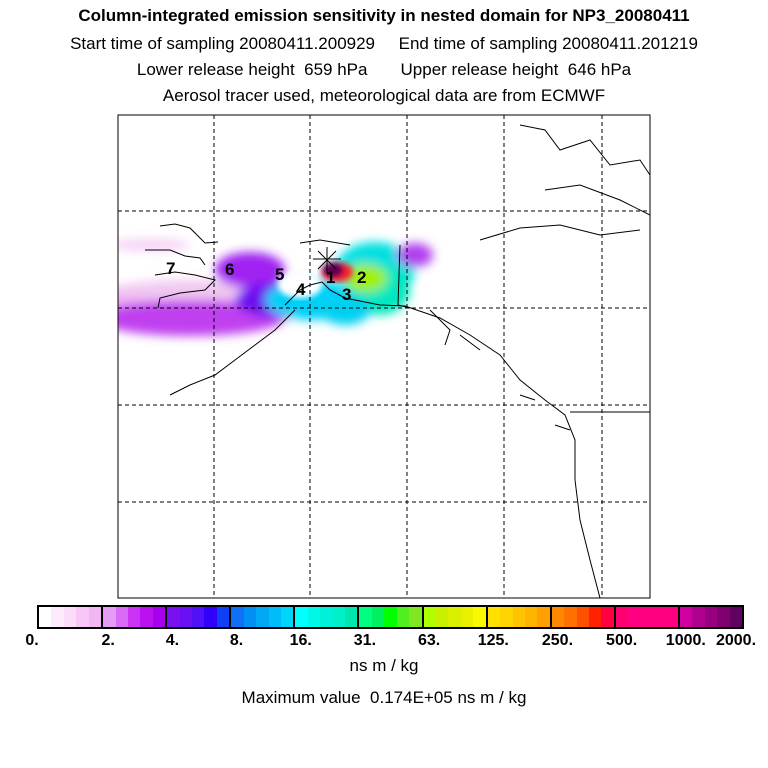  I want to click on colorbar-label: 125., so click(493, 640).